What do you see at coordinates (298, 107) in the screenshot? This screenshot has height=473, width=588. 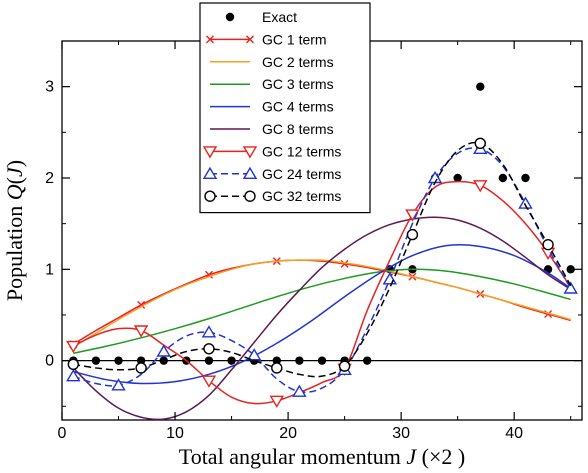 I see `legend-label-gc-4-terms: GC 4 terms` at bounding box center [298, 107].